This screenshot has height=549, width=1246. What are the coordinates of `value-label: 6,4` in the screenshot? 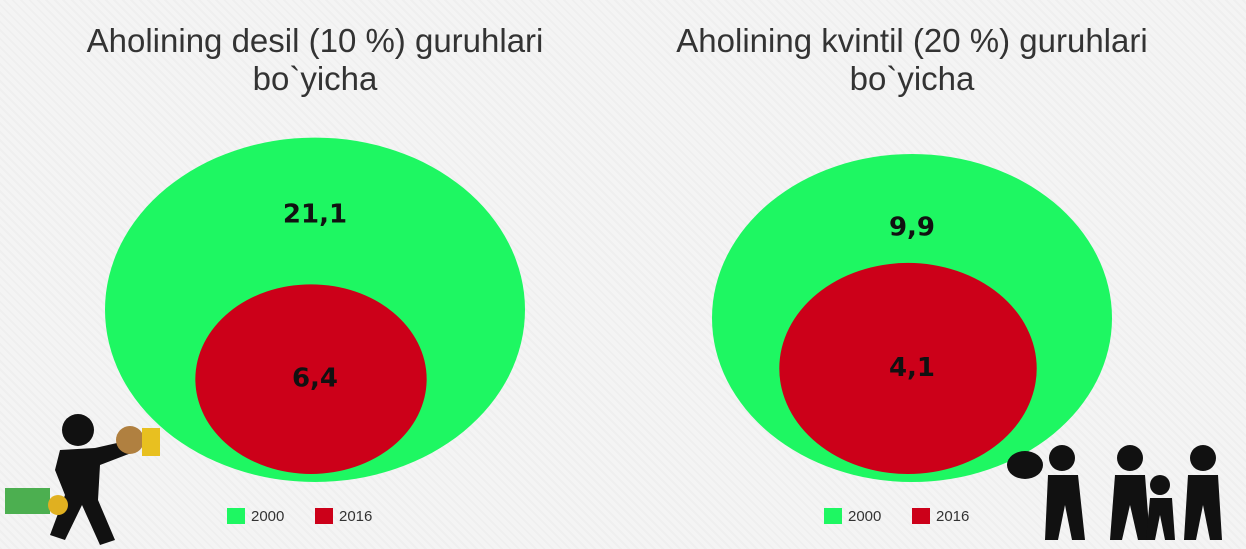 It's located at (315, 379).